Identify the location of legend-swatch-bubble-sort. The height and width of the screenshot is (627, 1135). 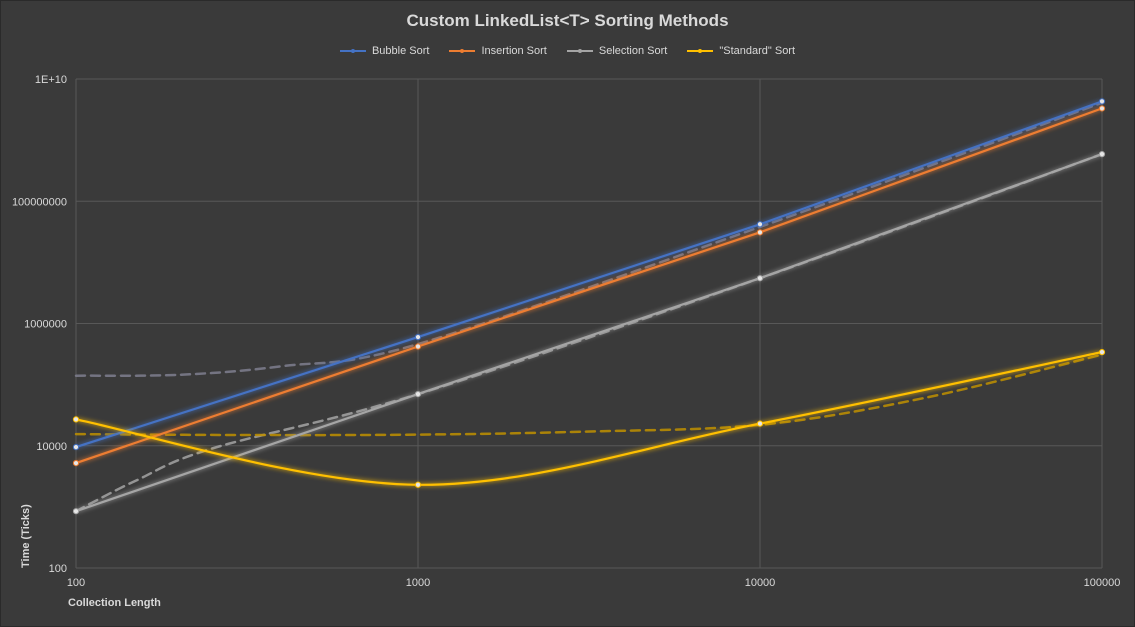
(352, 51).